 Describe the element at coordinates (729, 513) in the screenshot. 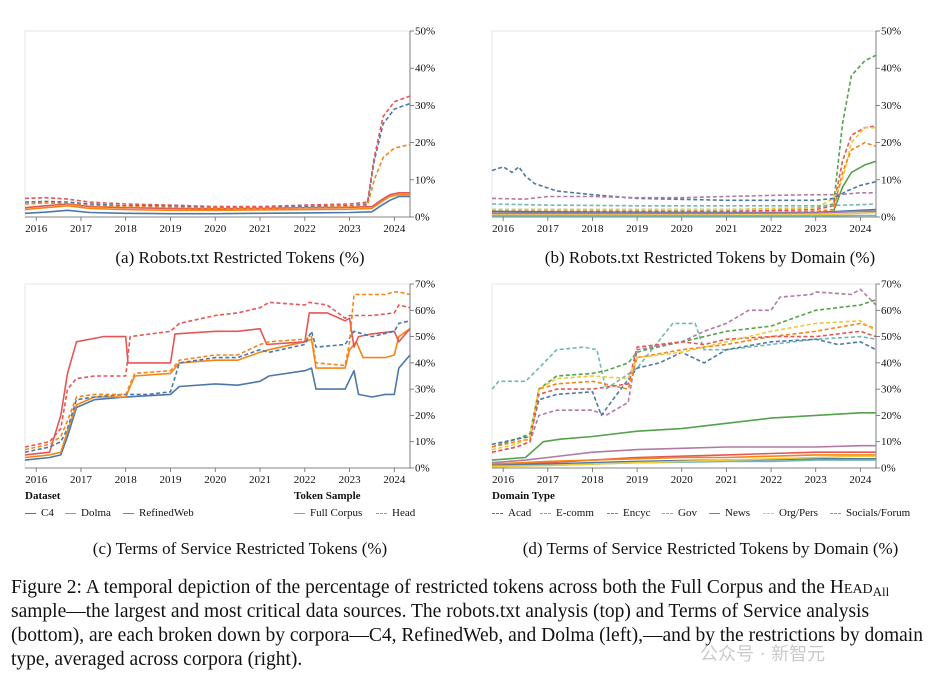

I see `legend-item-news: News` at that location.